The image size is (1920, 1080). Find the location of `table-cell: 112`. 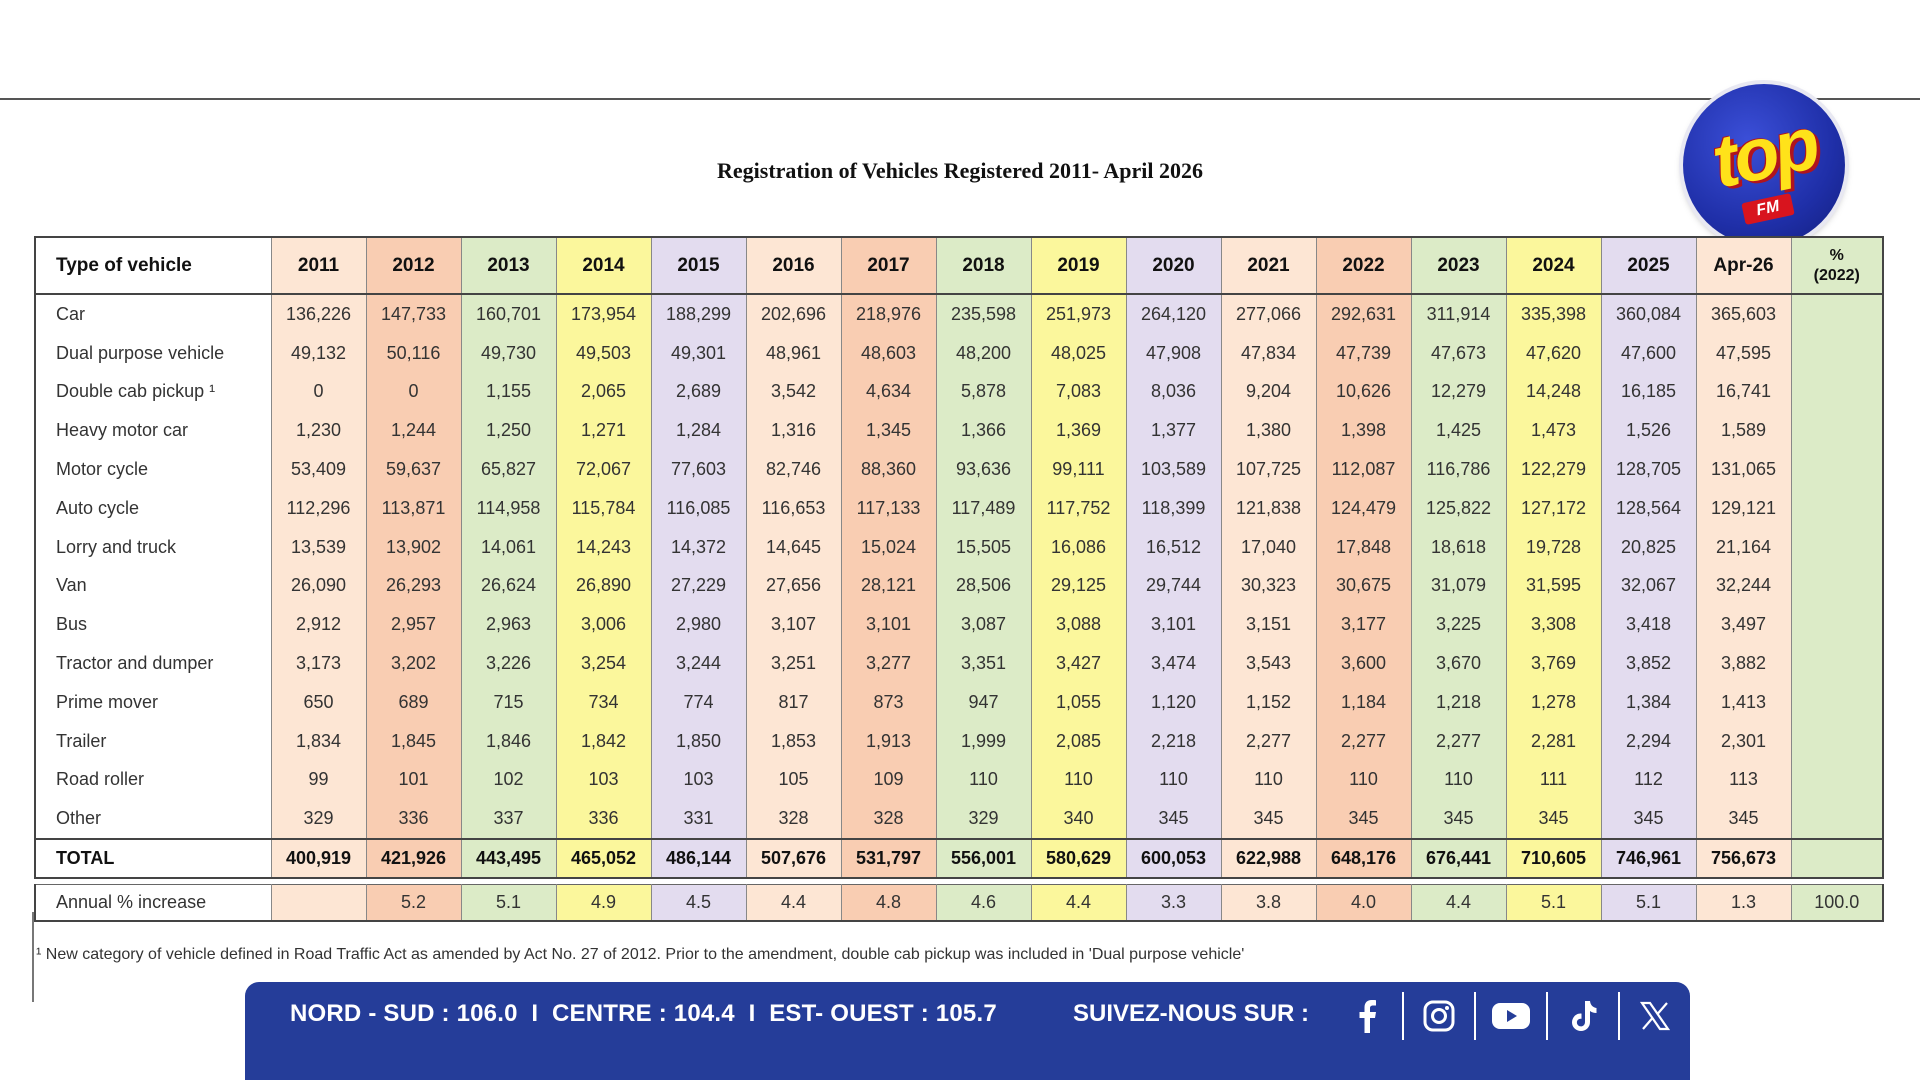

table-cell: 112 is located at coordinates (1648, 780).